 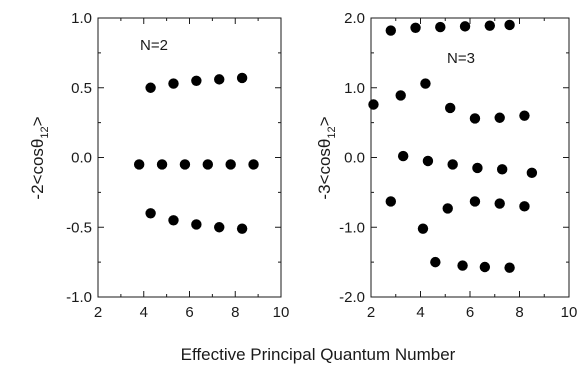 What do you see at coordinates (461, 58) in the screenshot?
I see `right-annotation: N=3` at bounding box center [461, 58].